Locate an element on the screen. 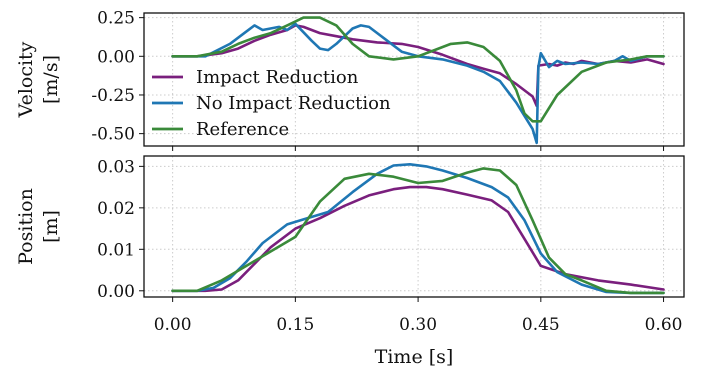  velocity-y-tick-label: -0.50 is located at coordinates (113, 135).